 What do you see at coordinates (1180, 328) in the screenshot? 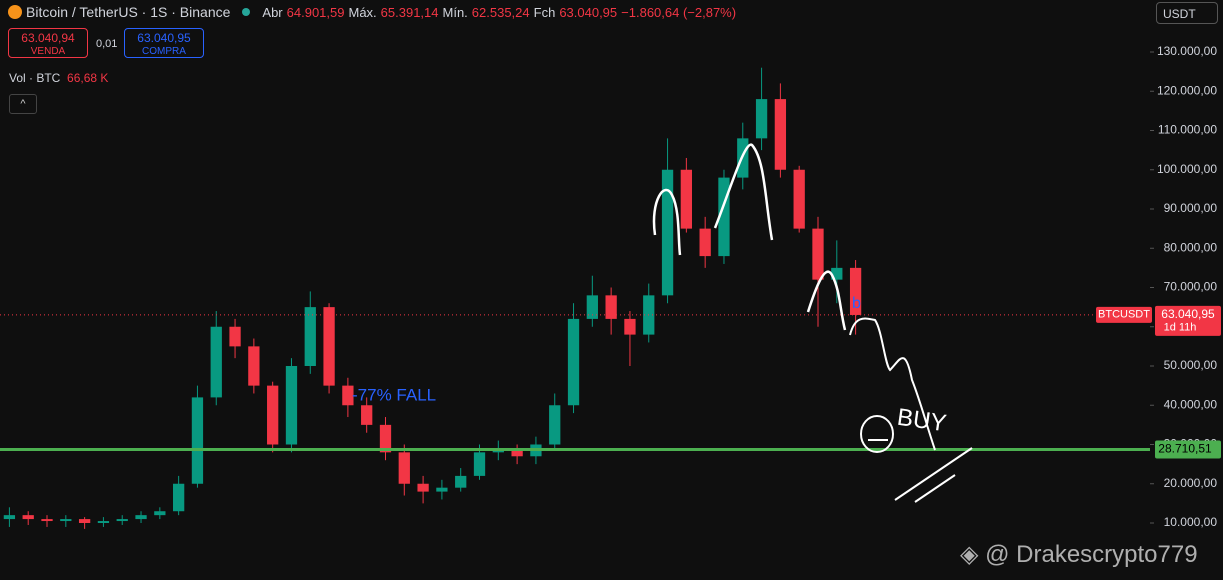
I see `countdown: 1d 11h` at bounding box center [1180, 328].